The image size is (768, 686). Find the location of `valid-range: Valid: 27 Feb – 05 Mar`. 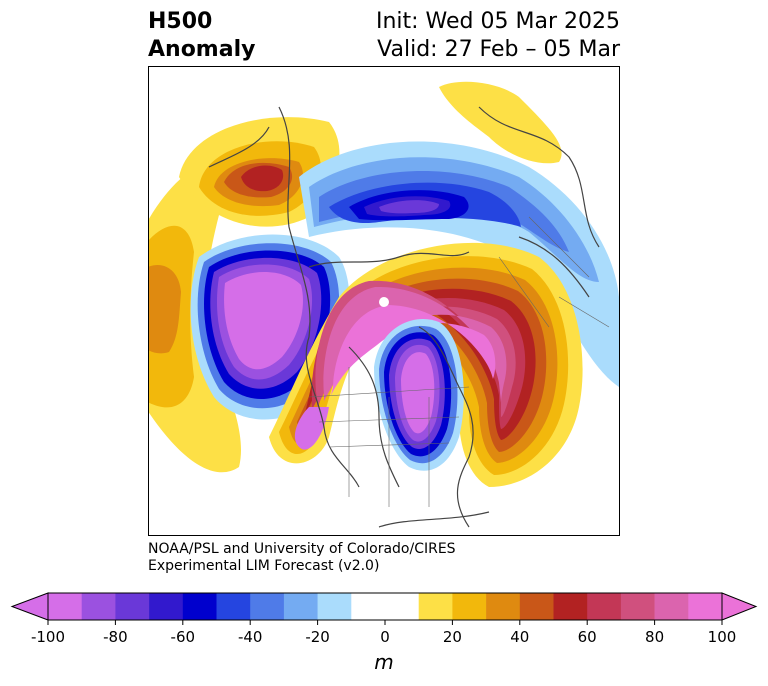

valid-range: Valid: 27 Feb – 05 Mar is located at coordinates (498, 49).